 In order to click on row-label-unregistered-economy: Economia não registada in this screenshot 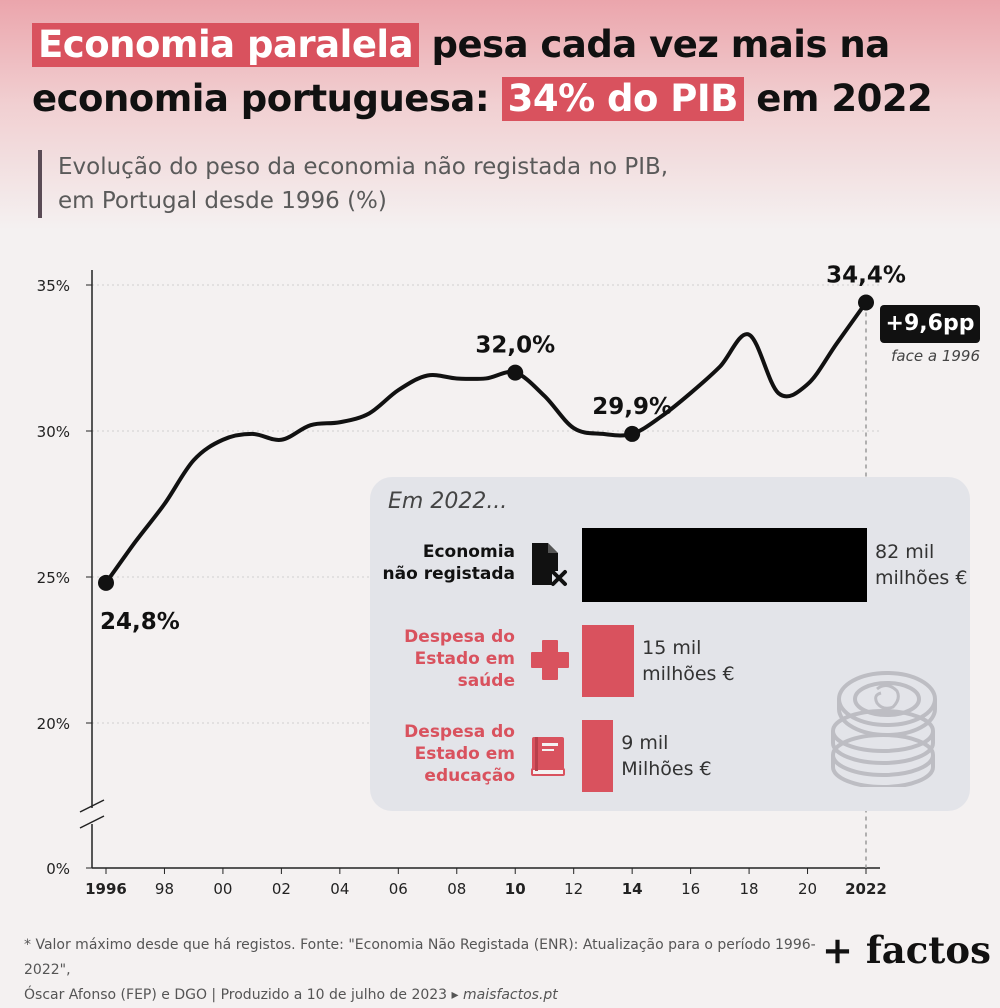, I will do `click(442, 563)`.